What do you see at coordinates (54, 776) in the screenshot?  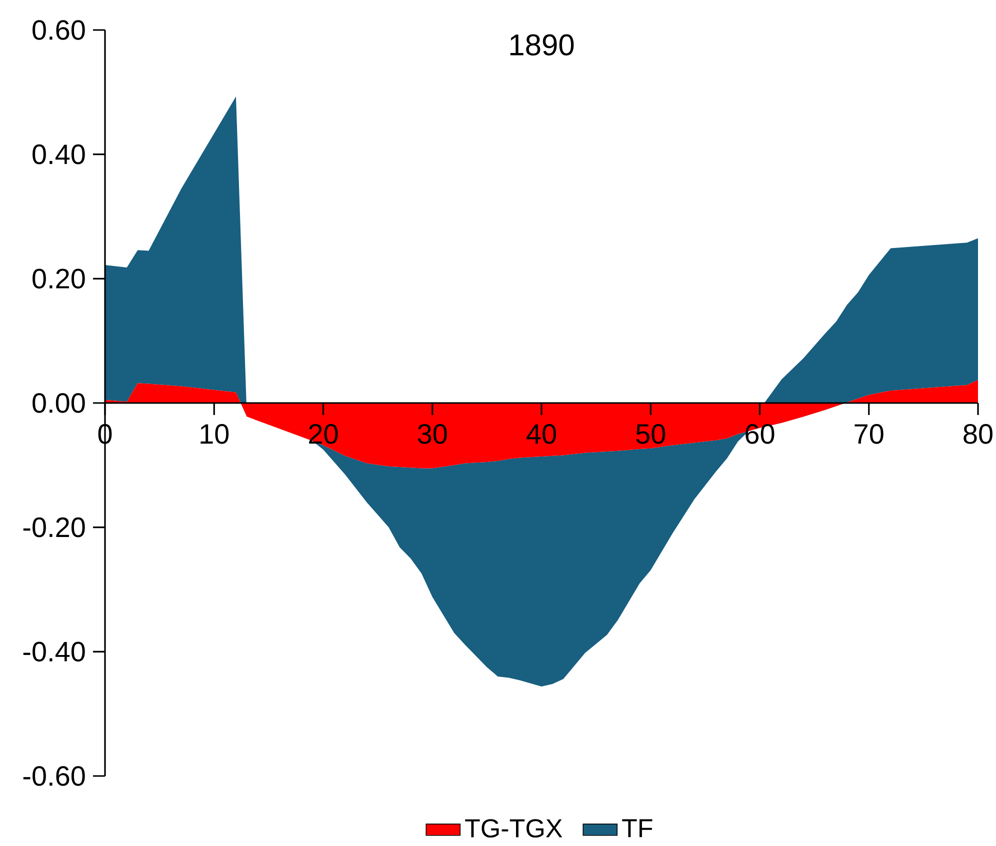 I see `y-tick-label: -0.60` at bounding box center [54, 776].